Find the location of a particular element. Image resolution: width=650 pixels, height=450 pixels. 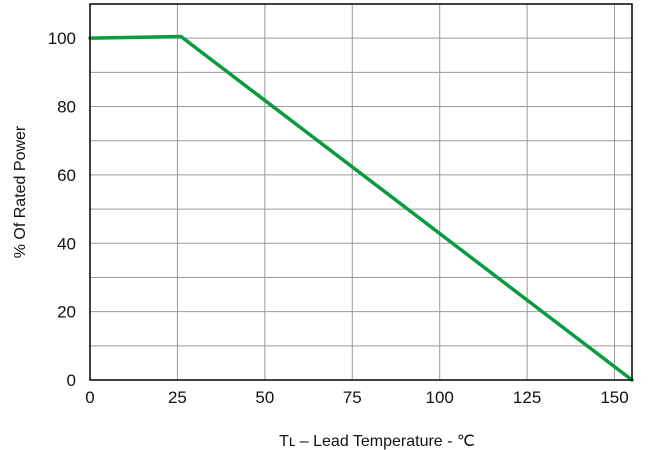

x-tick-label: 25 is located at coordinates (177, 397).